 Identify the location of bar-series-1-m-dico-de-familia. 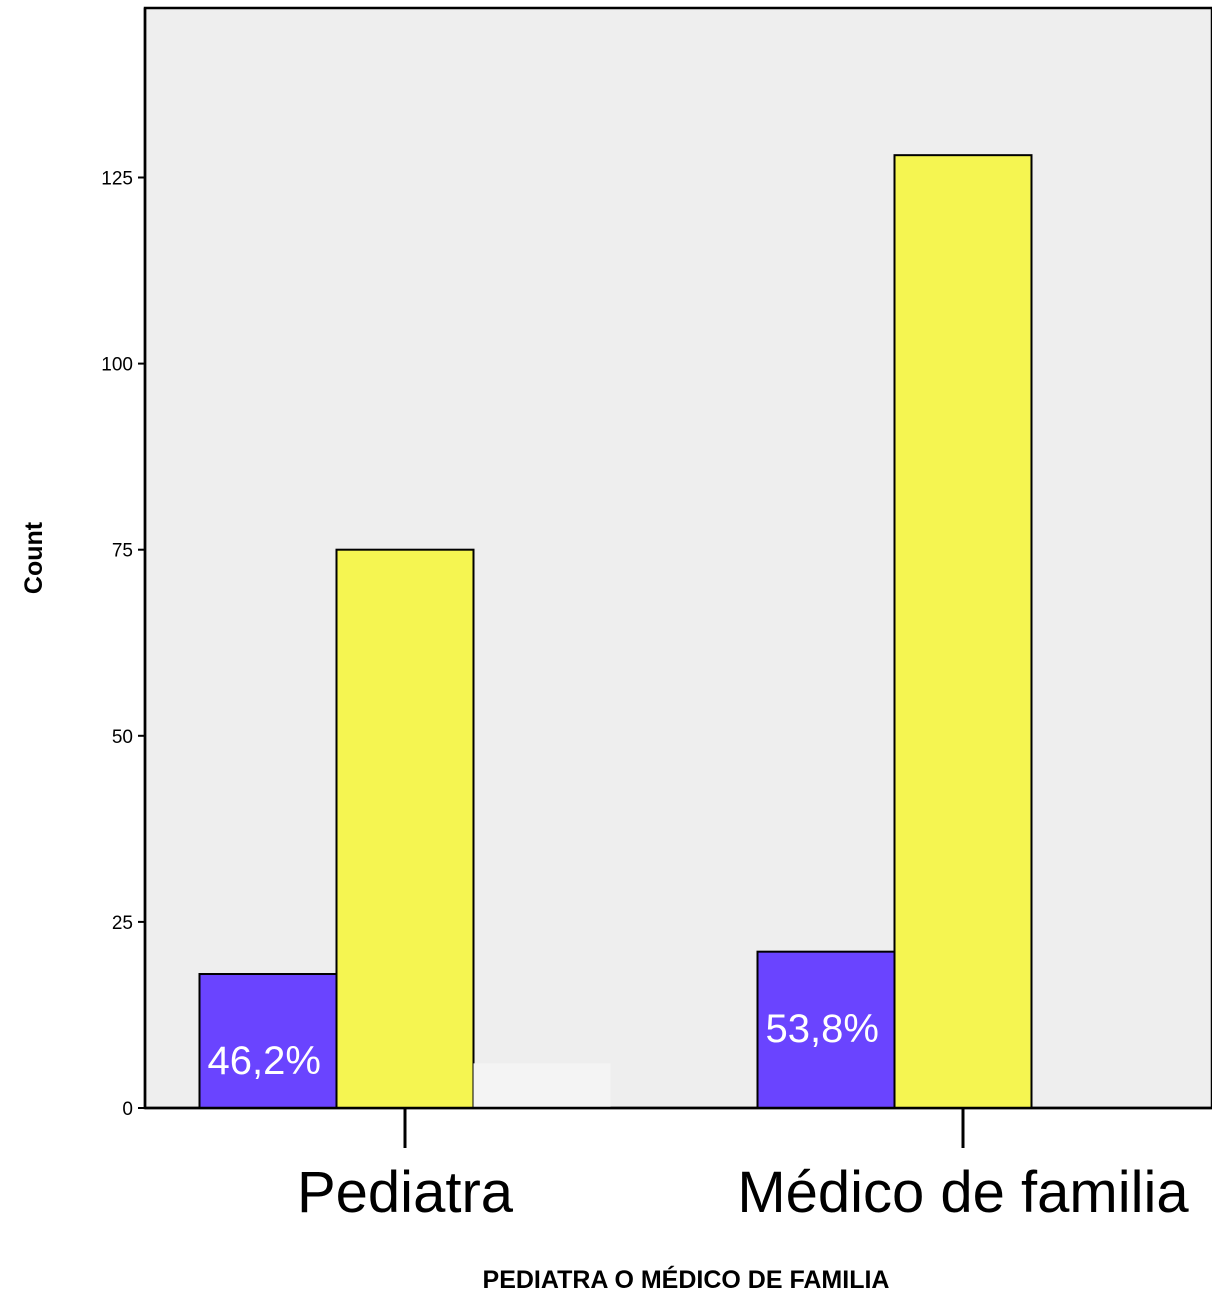
(826, 1030).